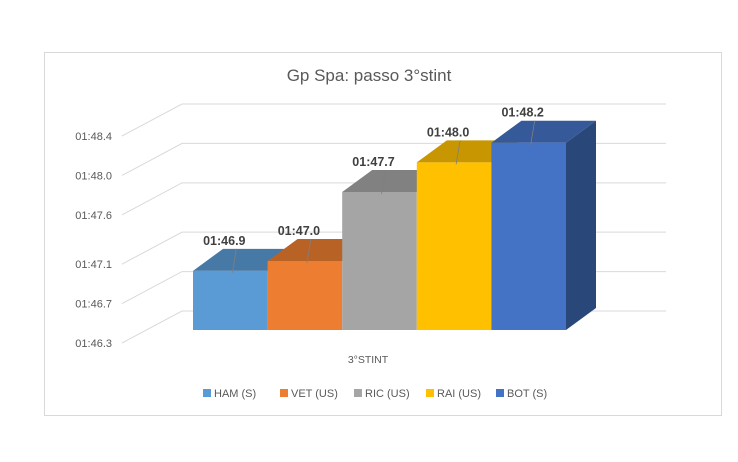 The width and height of the screenshot is (738, 462). What do you see at coordinates (93, 344) in the screenshot?
I see `y-tick-label: 01:46.3` at bounding box center [93, 344].